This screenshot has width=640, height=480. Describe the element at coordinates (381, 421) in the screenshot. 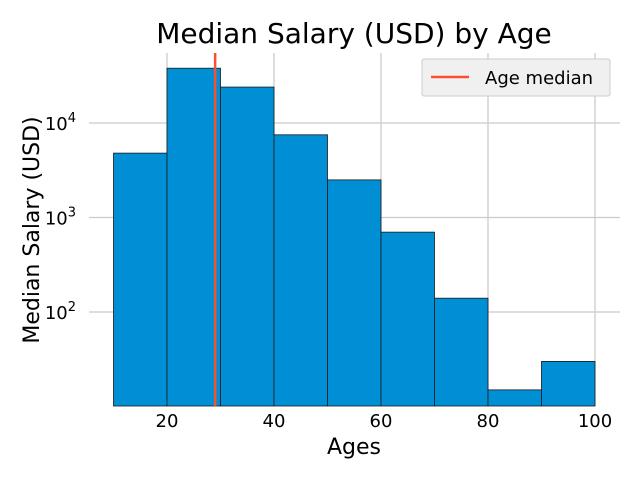

I see `x-tick-label-60: 60` at that location.